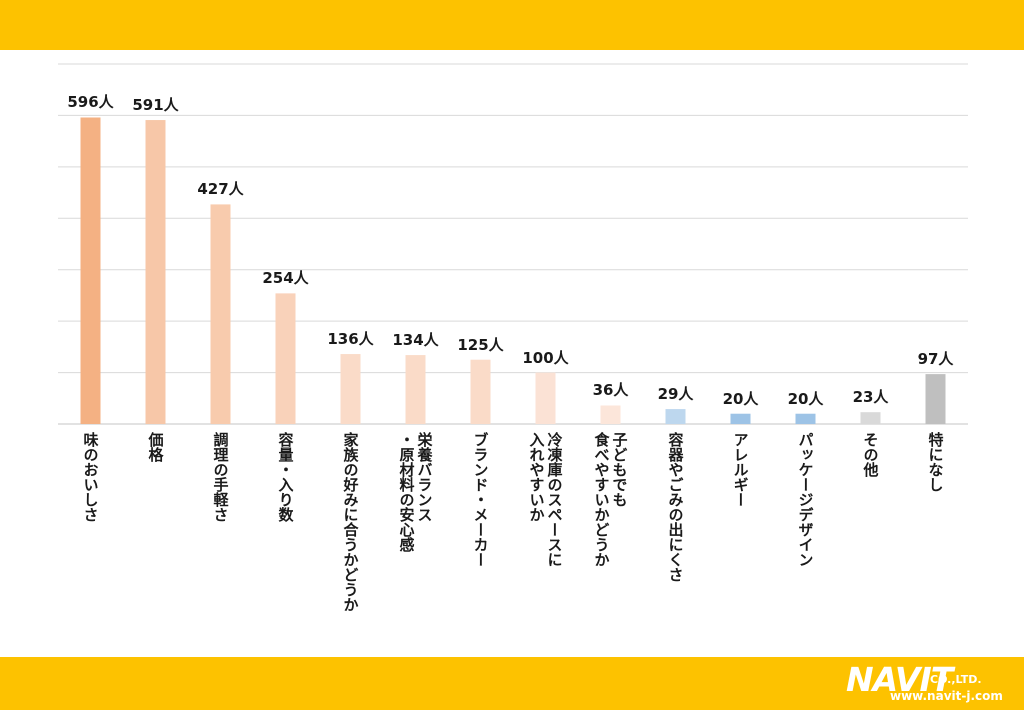 This screenshot has height=710, width=1024. What do you see at coordinates (90, 477) in the screenshot?
I see `category-label: 味のおいしさ` at bounding box center [90, 477].